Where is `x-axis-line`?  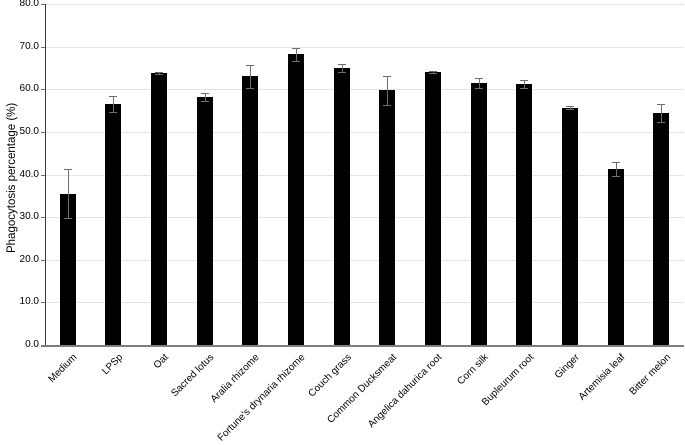
x-axis-line is located at coordinates (362, 346).